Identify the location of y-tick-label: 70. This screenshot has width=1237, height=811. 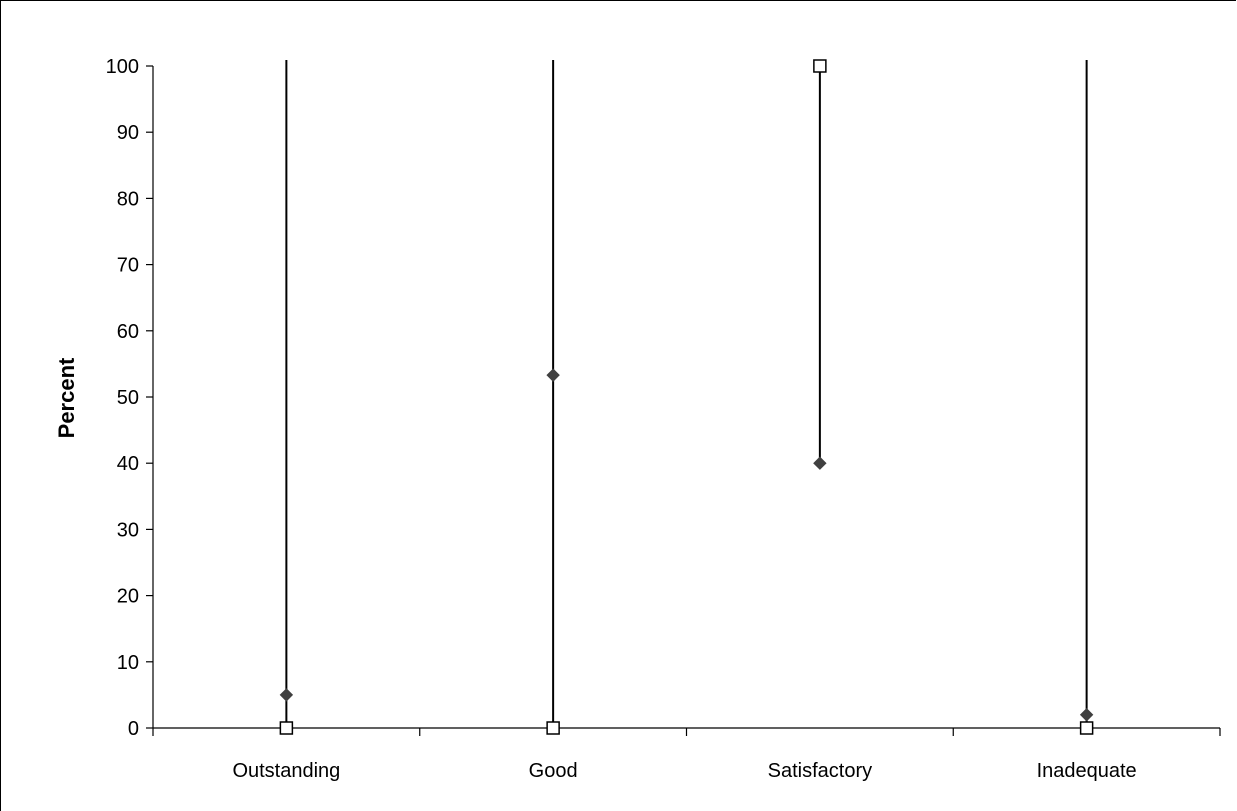
(128, 266).